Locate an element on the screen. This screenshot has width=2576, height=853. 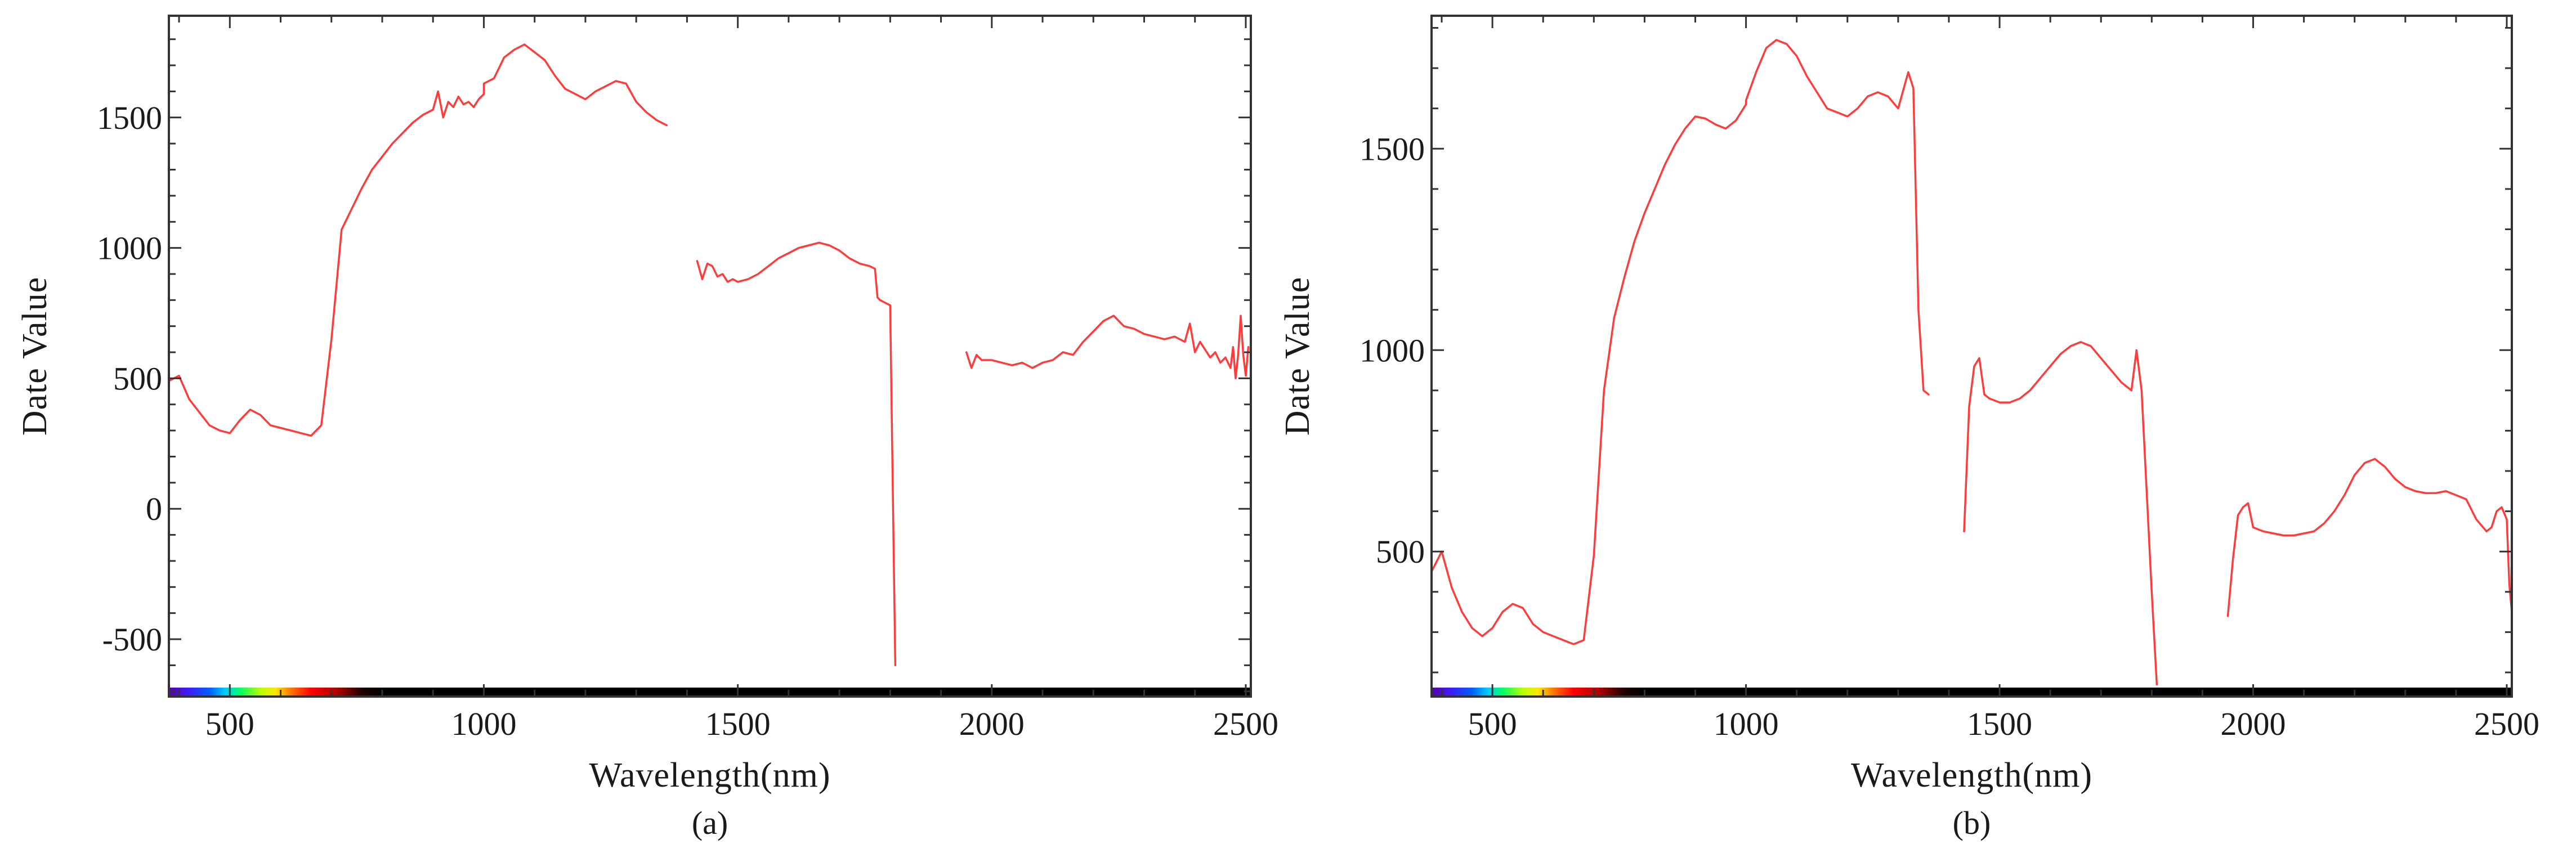
y-tick-label-a: 500 is located at coordinates (137, 378).